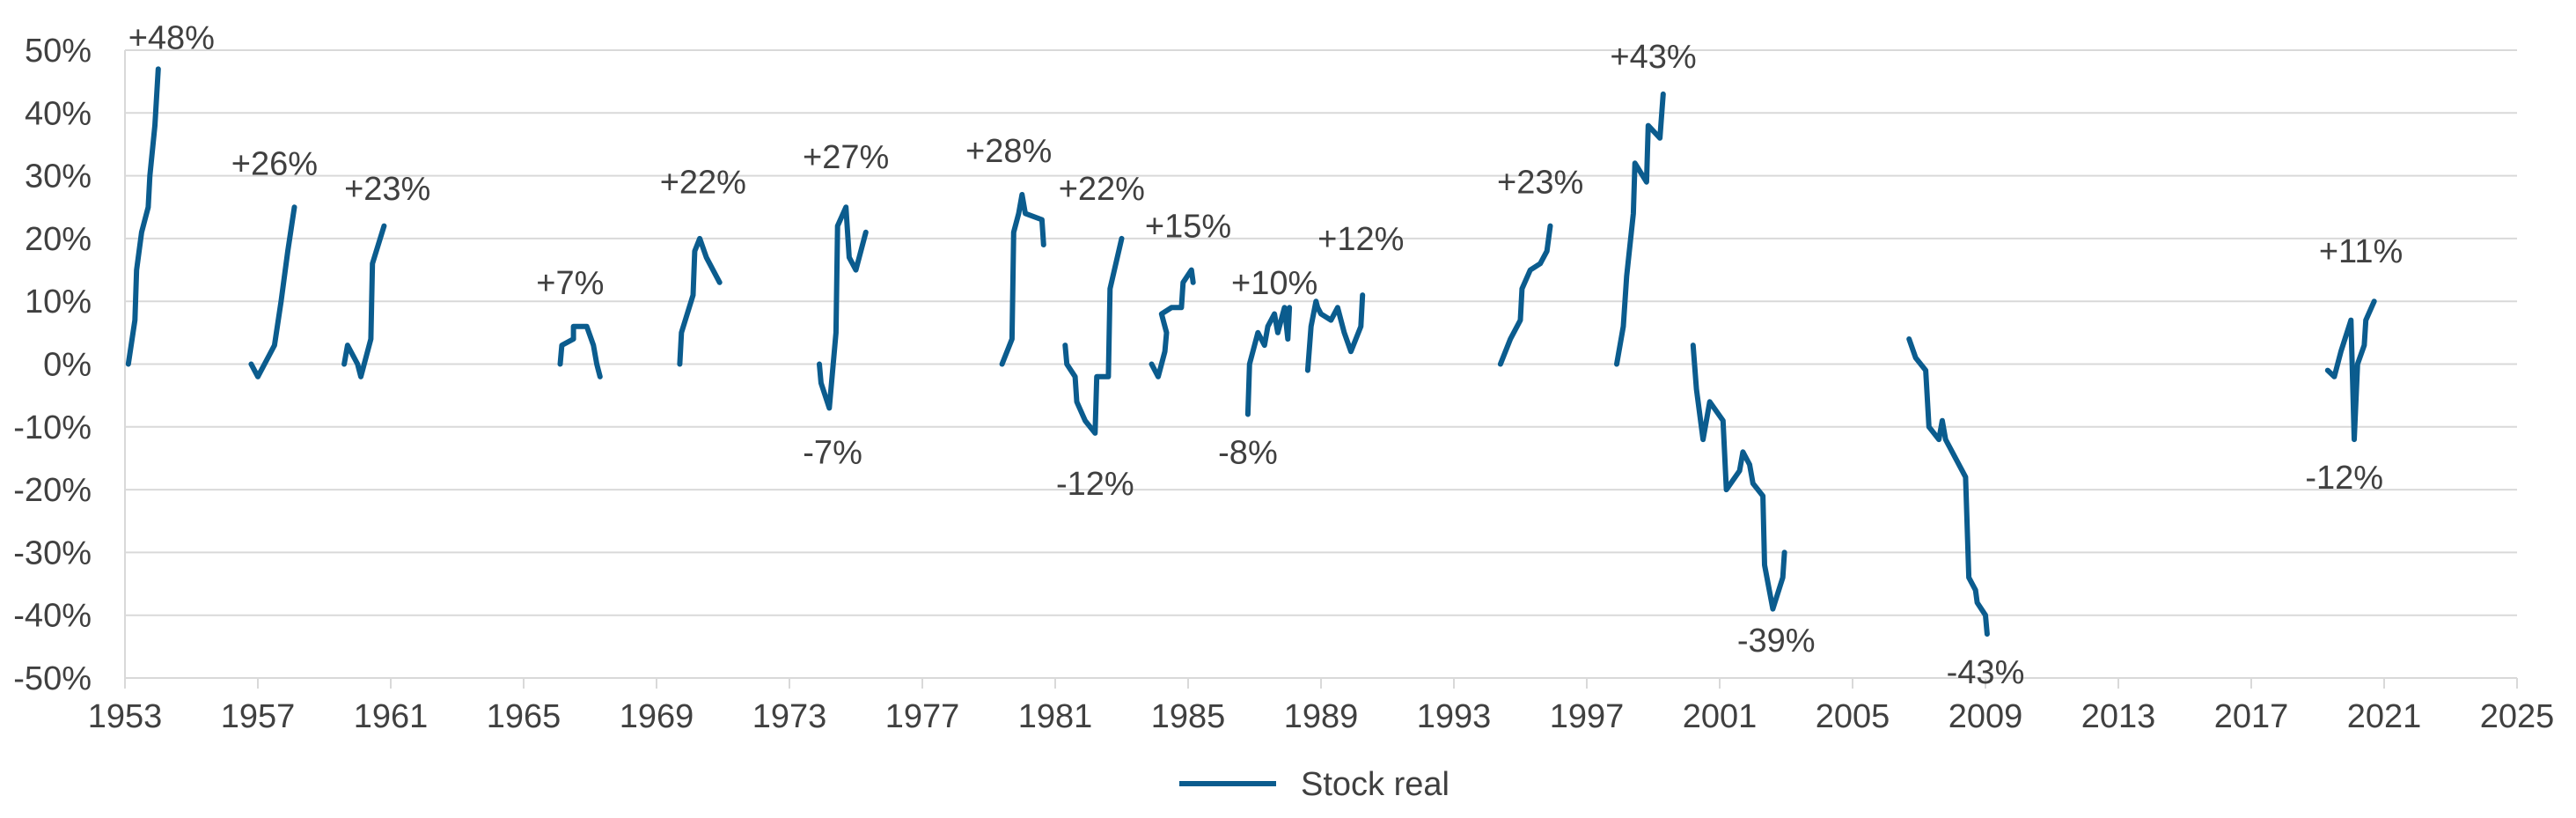 Image resolution: width=2576 pixels, height=818 pixels. I want to click on x-tick-label: 1981, so click(1055, 716).